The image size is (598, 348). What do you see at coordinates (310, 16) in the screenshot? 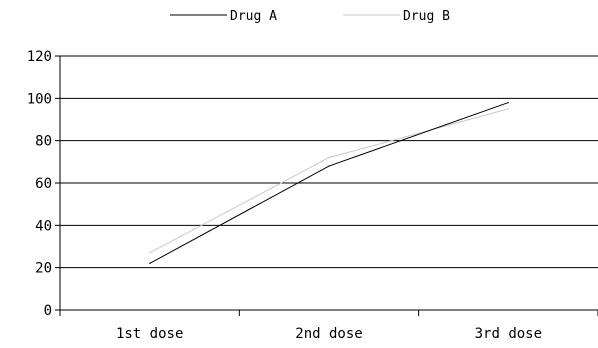
I see `legend: Drug A Drug B` at bounding box center [310, 16].